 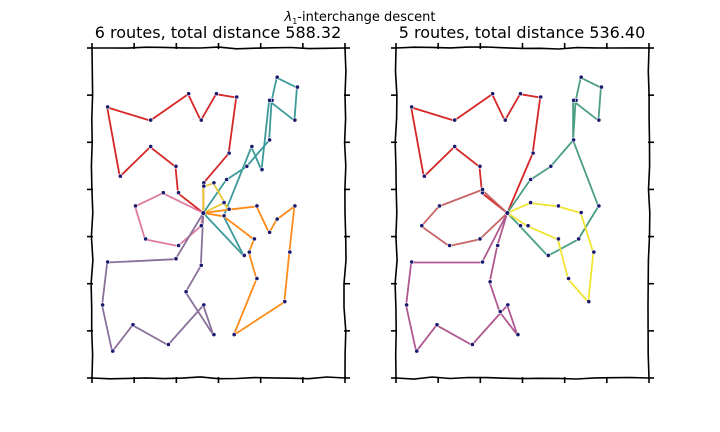 I want to click on left-panel-title: 6 routes, total distance 588.32, so click(x=218, y=32).